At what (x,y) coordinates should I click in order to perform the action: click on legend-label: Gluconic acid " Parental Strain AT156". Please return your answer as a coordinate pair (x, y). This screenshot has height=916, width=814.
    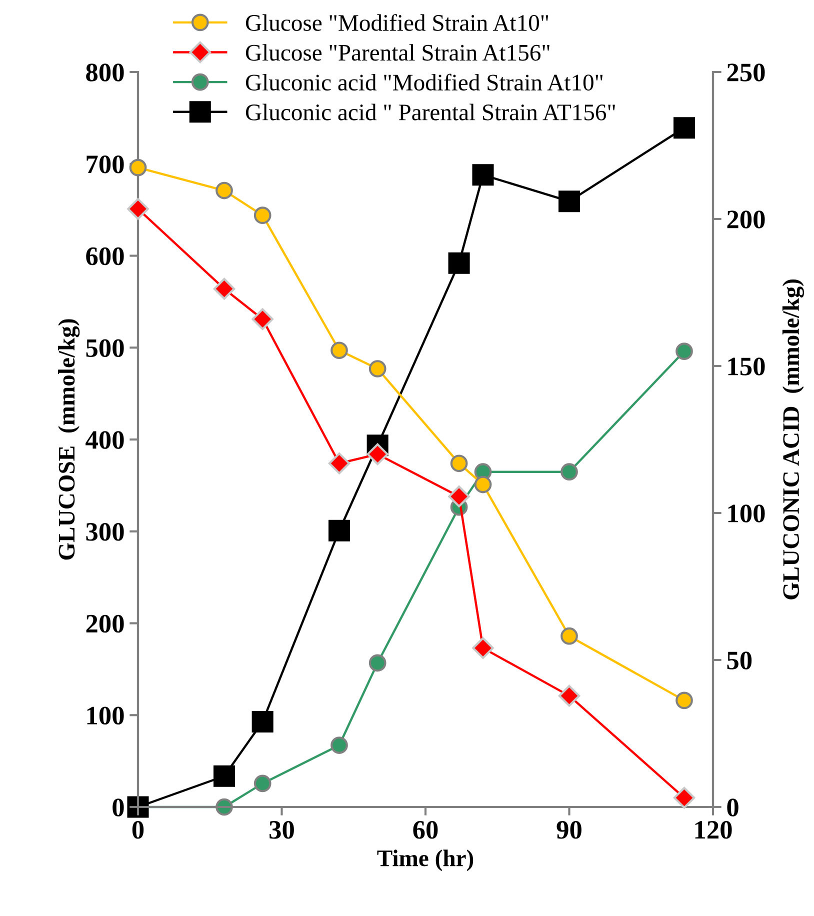
    Looking at the image, I should click on (430, 112).